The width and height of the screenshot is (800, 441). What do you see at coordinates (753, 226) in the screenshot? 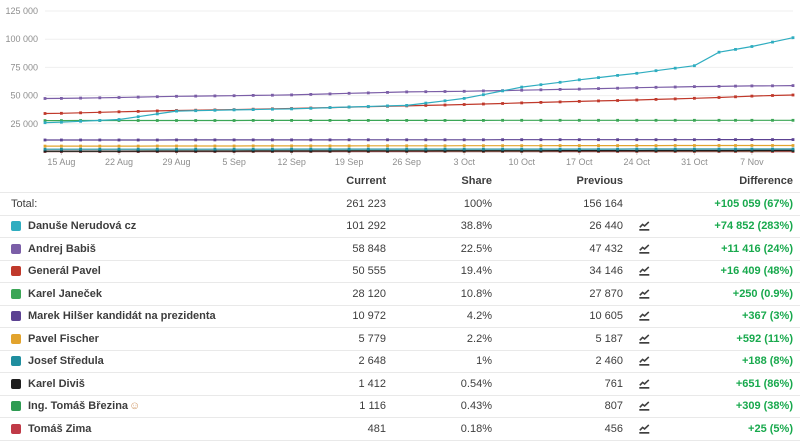
I see `difference-value: +74 852 (283%)` at bounding box center [753, 226].